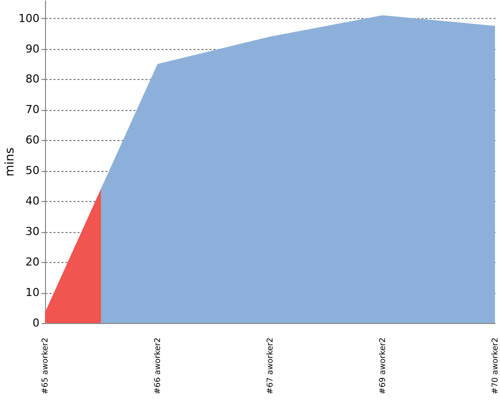 Image resolution: width=500 pixels, height=400 pixels. I want to click on x-tick-label: #65 aworker2, so click(45, 366).